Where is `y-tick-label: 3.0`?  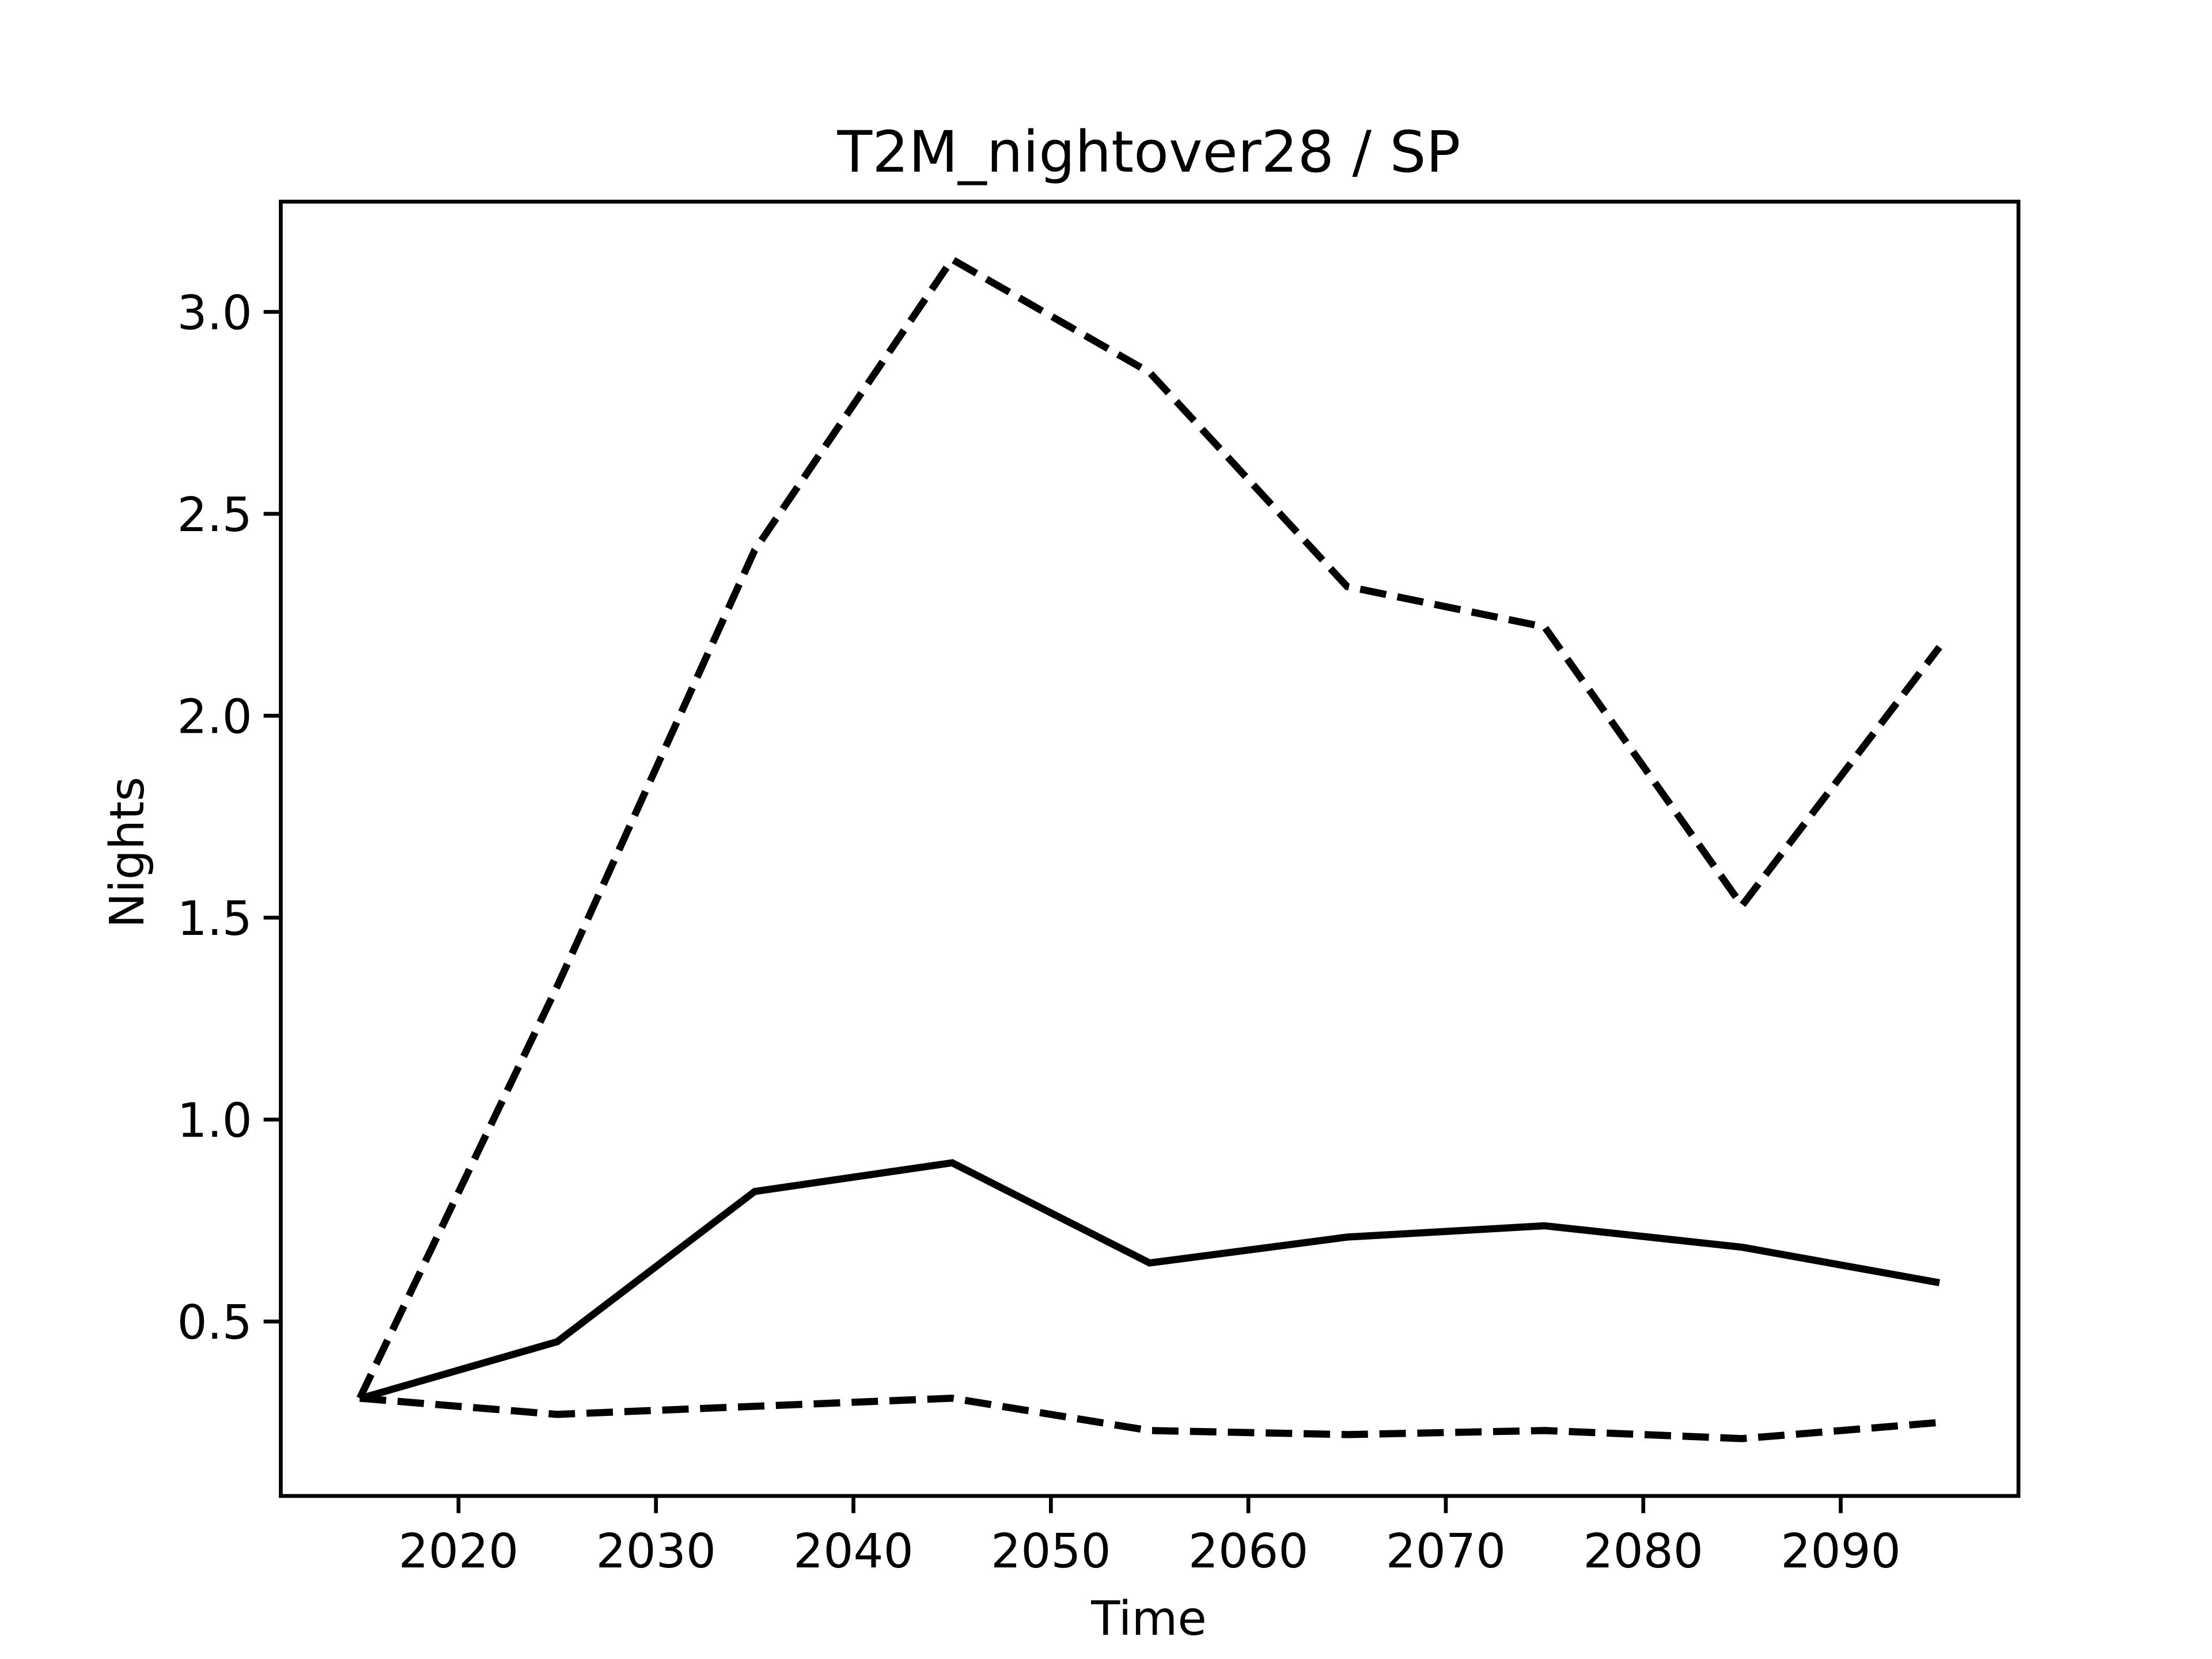
y-tick-label: 3.0 is located at coordinates (214, 313).